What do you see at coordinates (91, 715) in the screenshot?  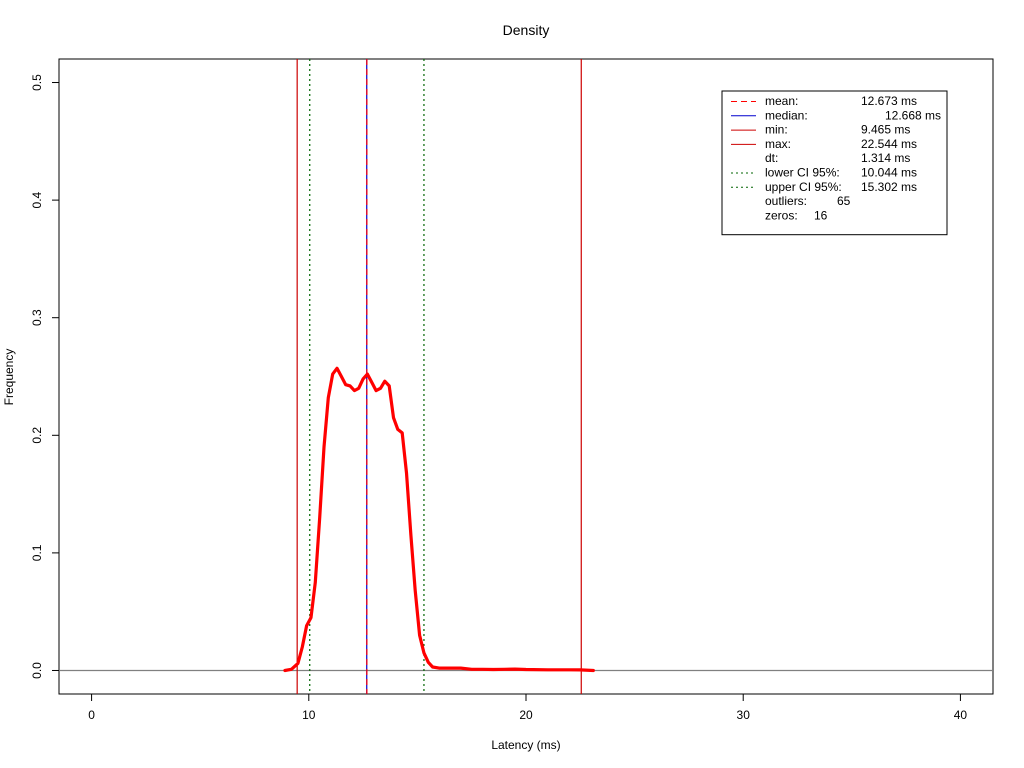 I see `x-tick-label: 0` at bounding box center [91, 715].